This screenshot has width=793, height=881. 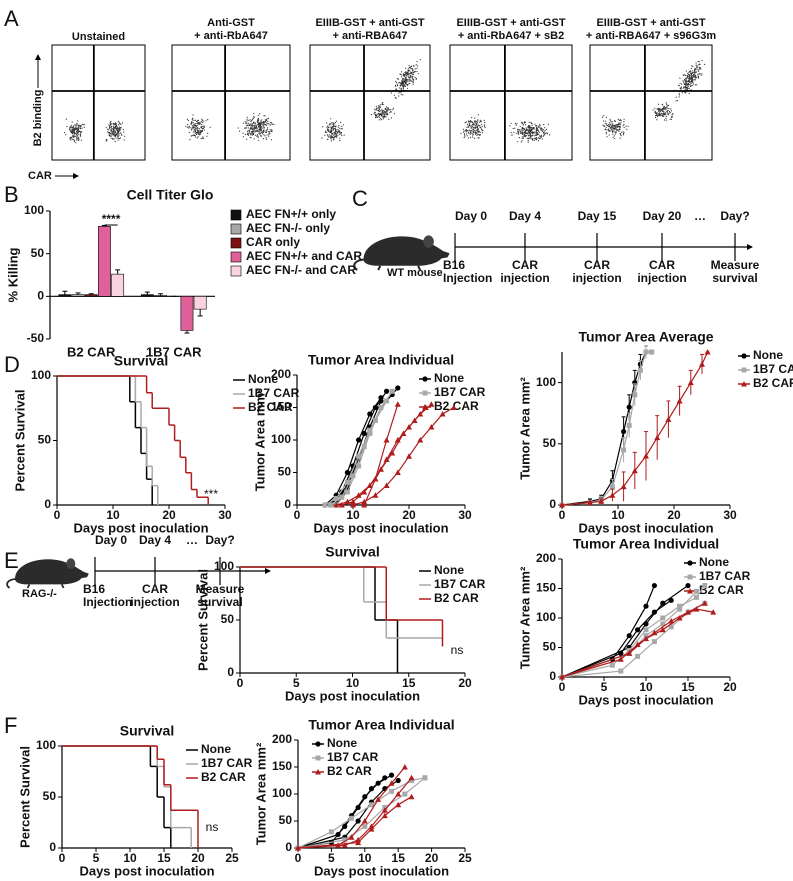 I want to click on annotation: ***, so click(x=211, y=494).